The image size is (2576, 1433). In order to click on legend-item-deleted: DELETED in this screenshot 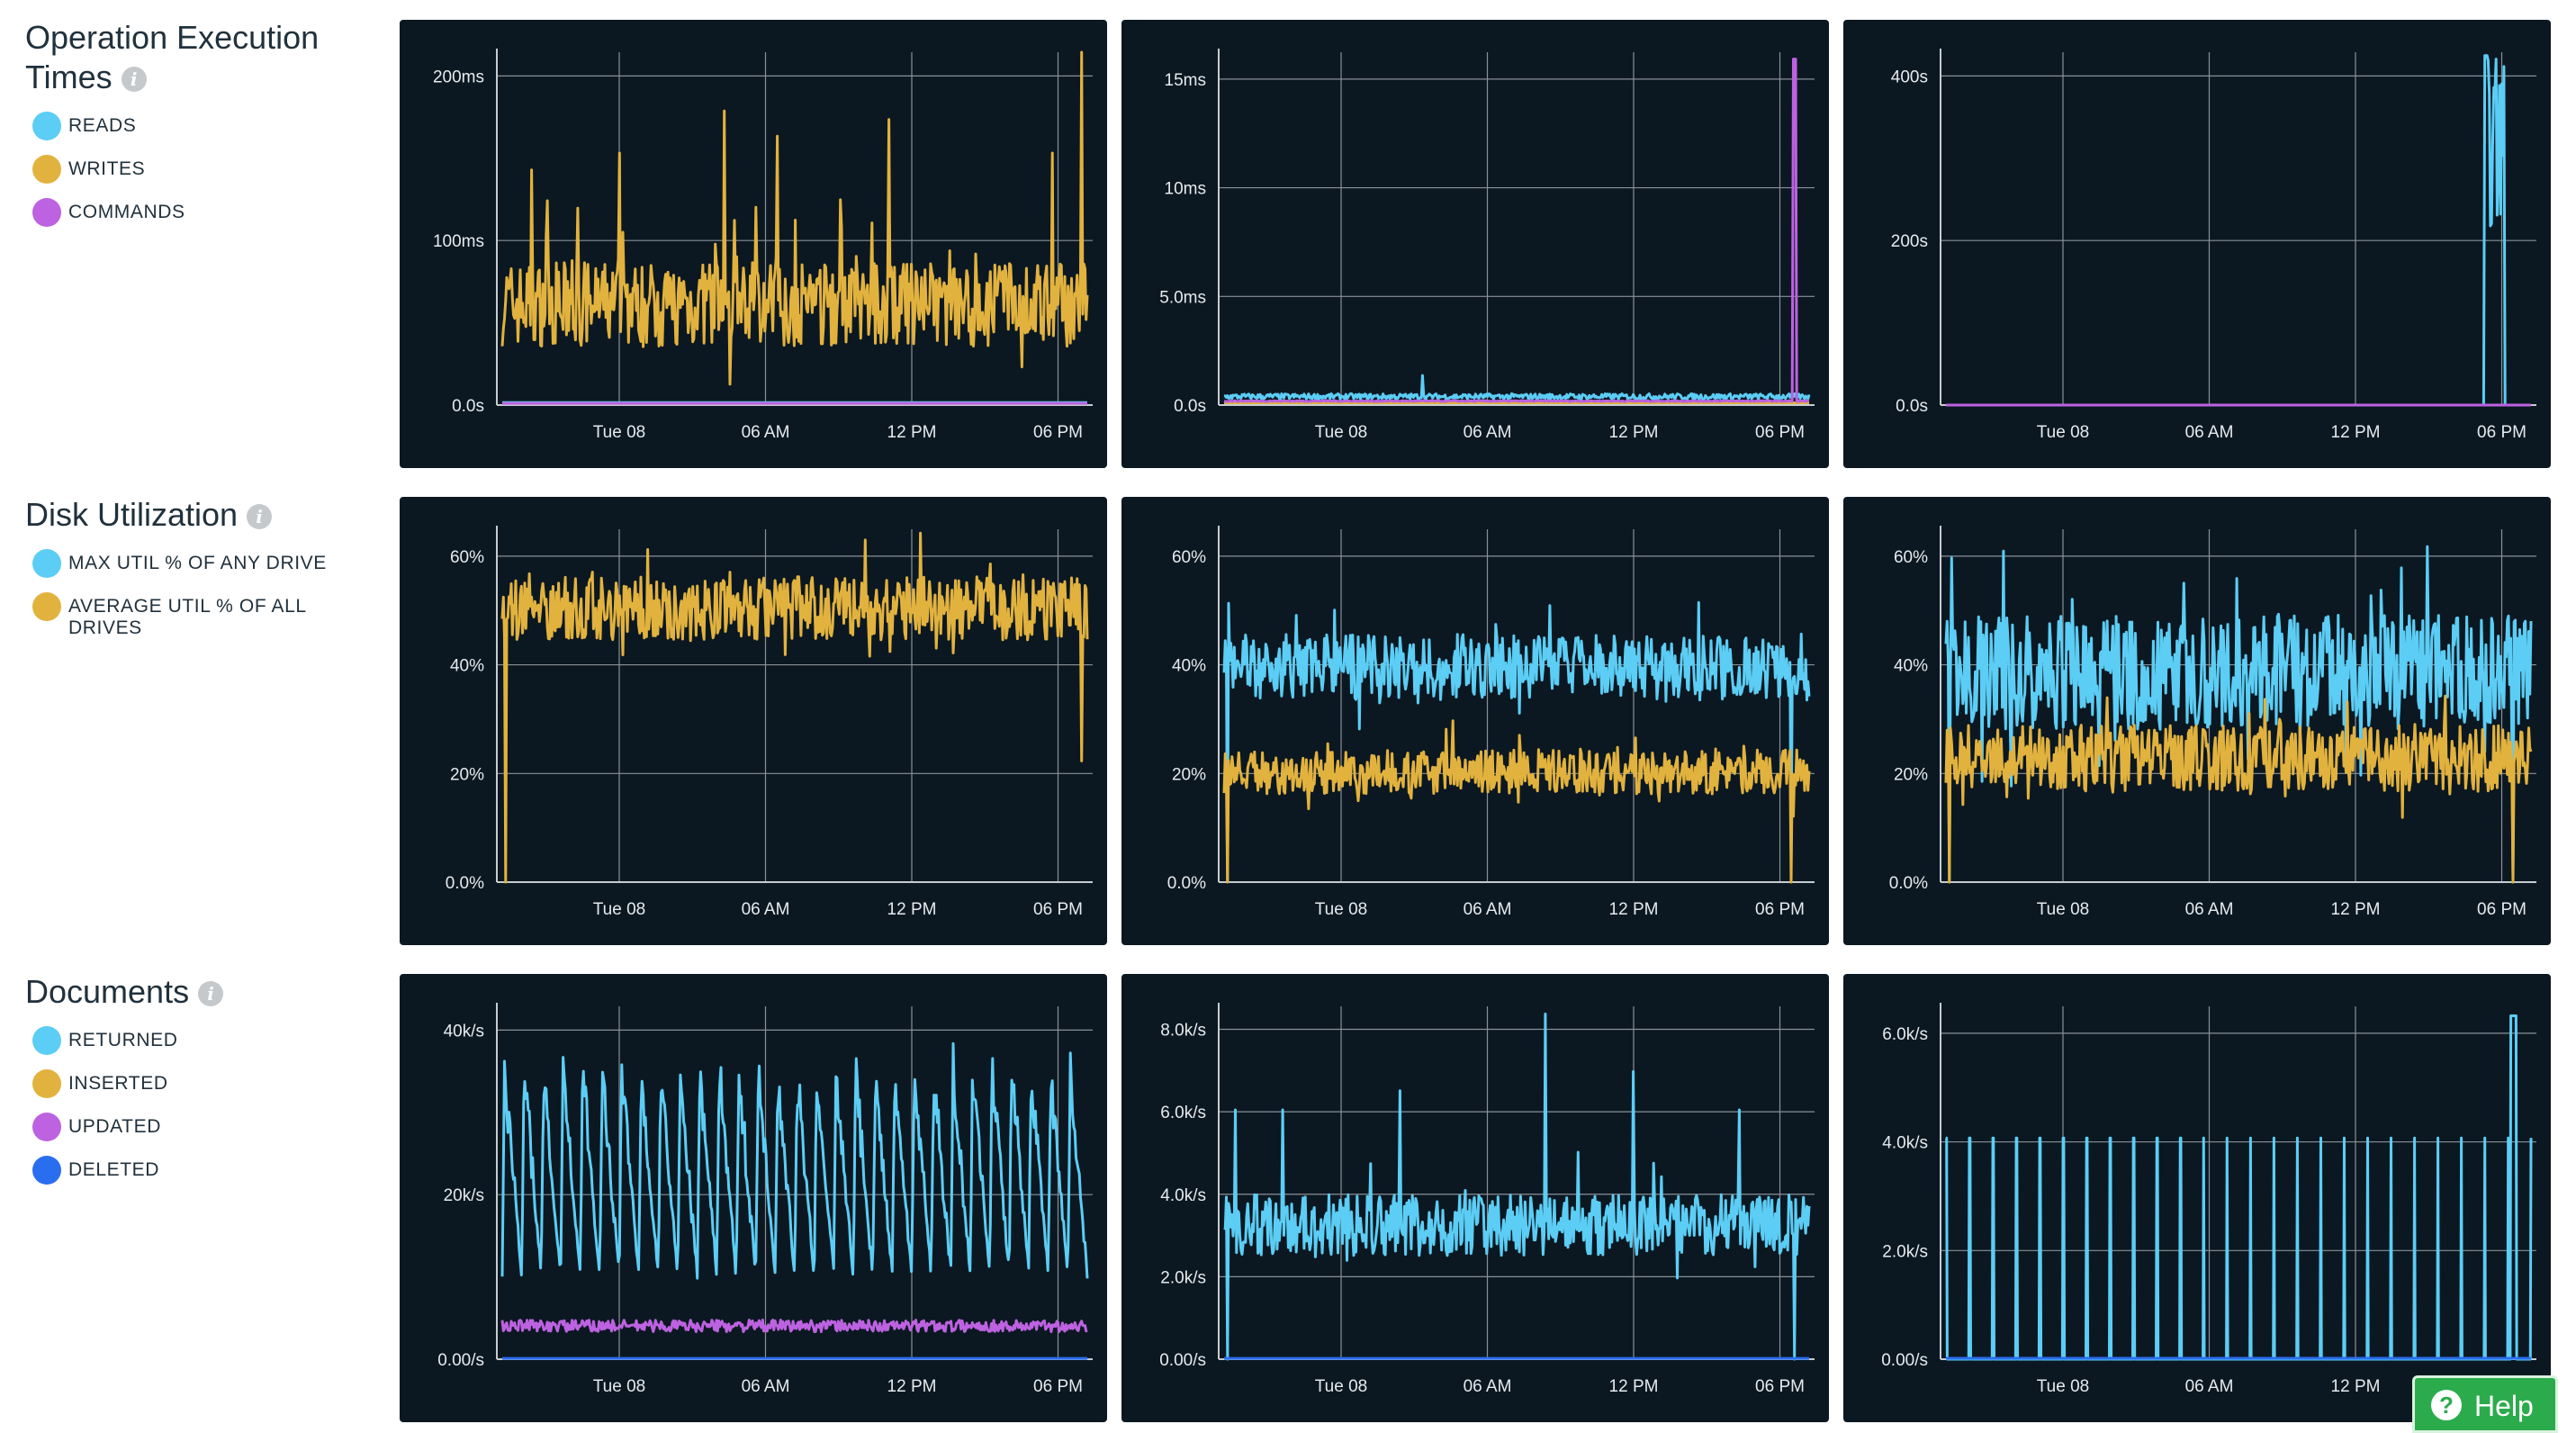, I will do `click(196, 1169)`.